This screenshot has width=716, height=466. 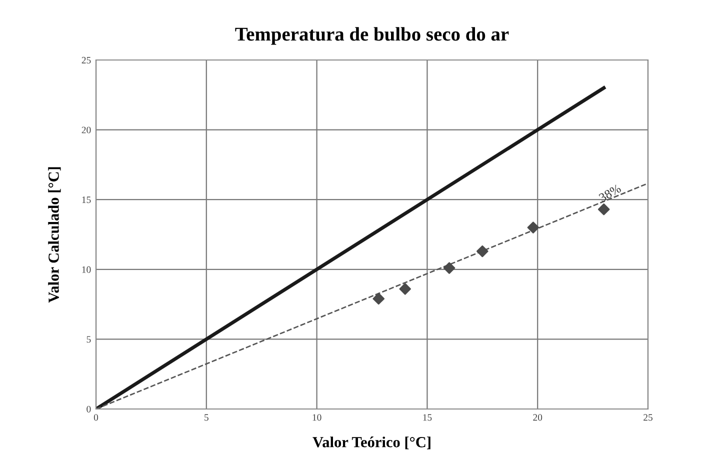 I want to click on chart-title: Temperatura de bulbo seco do ar, so click(x=372, y=36).